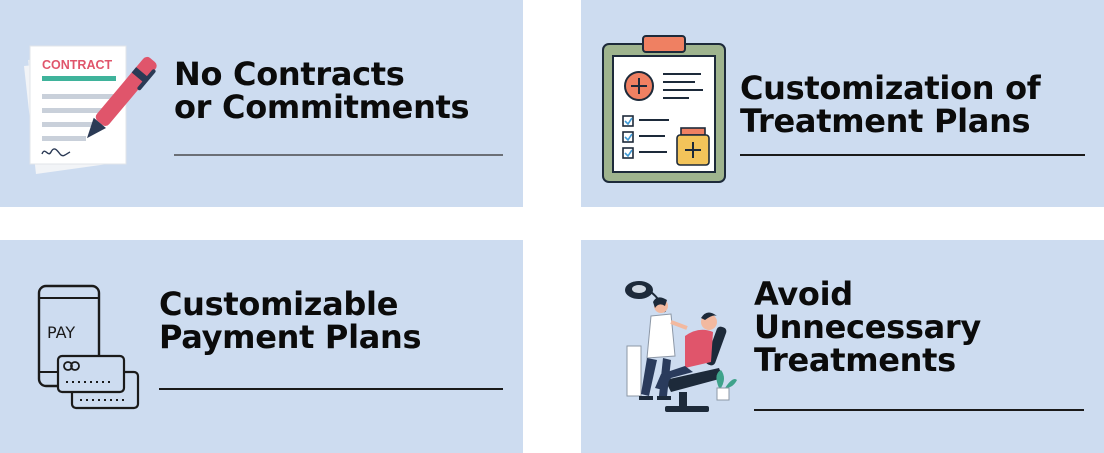  What do you see at coordinates (290, 320) in the screenshot?
I see `card-title: Customizable Payment Plans` at bounding box center [290, 320].